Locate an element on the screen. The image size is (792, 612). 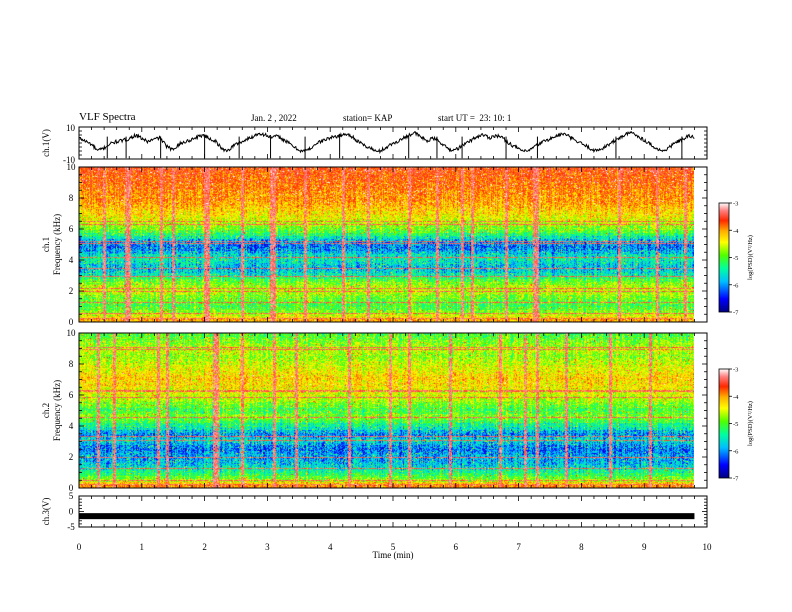
date-label: Jan. 2 , 2022 is located at coordinates (274, 118).